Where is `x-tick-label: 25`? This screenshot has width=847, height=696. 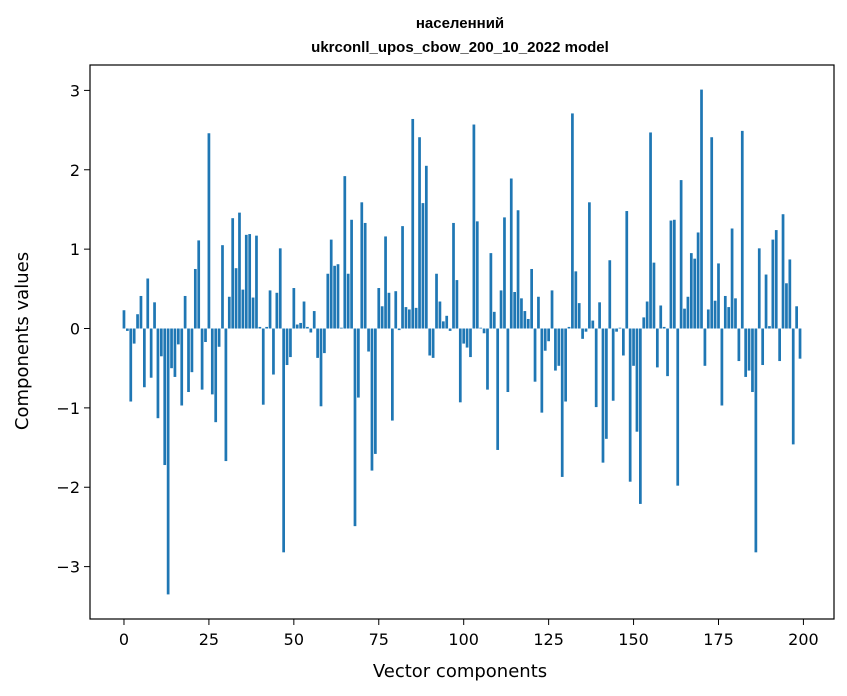
x-tick-label: 25 is located at coordinates (209, 639).